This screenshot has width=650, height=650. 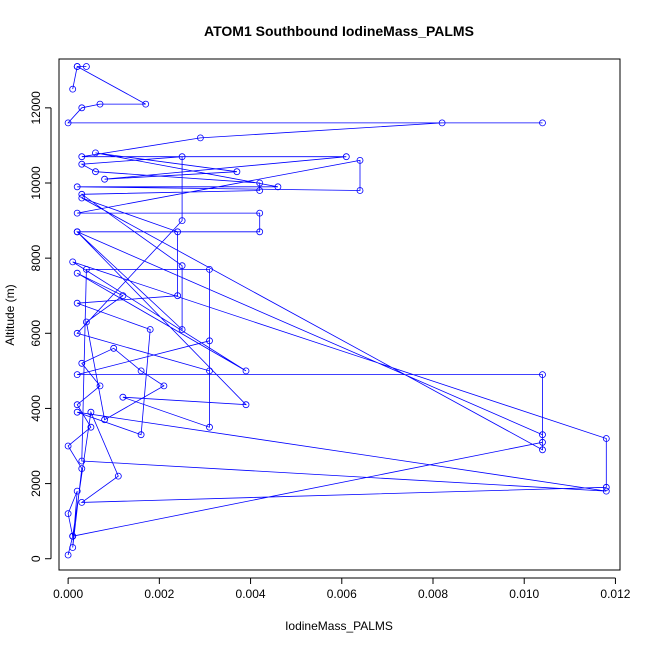 I want to click on y-tick-label: 2000, so click(x=36, y=483).